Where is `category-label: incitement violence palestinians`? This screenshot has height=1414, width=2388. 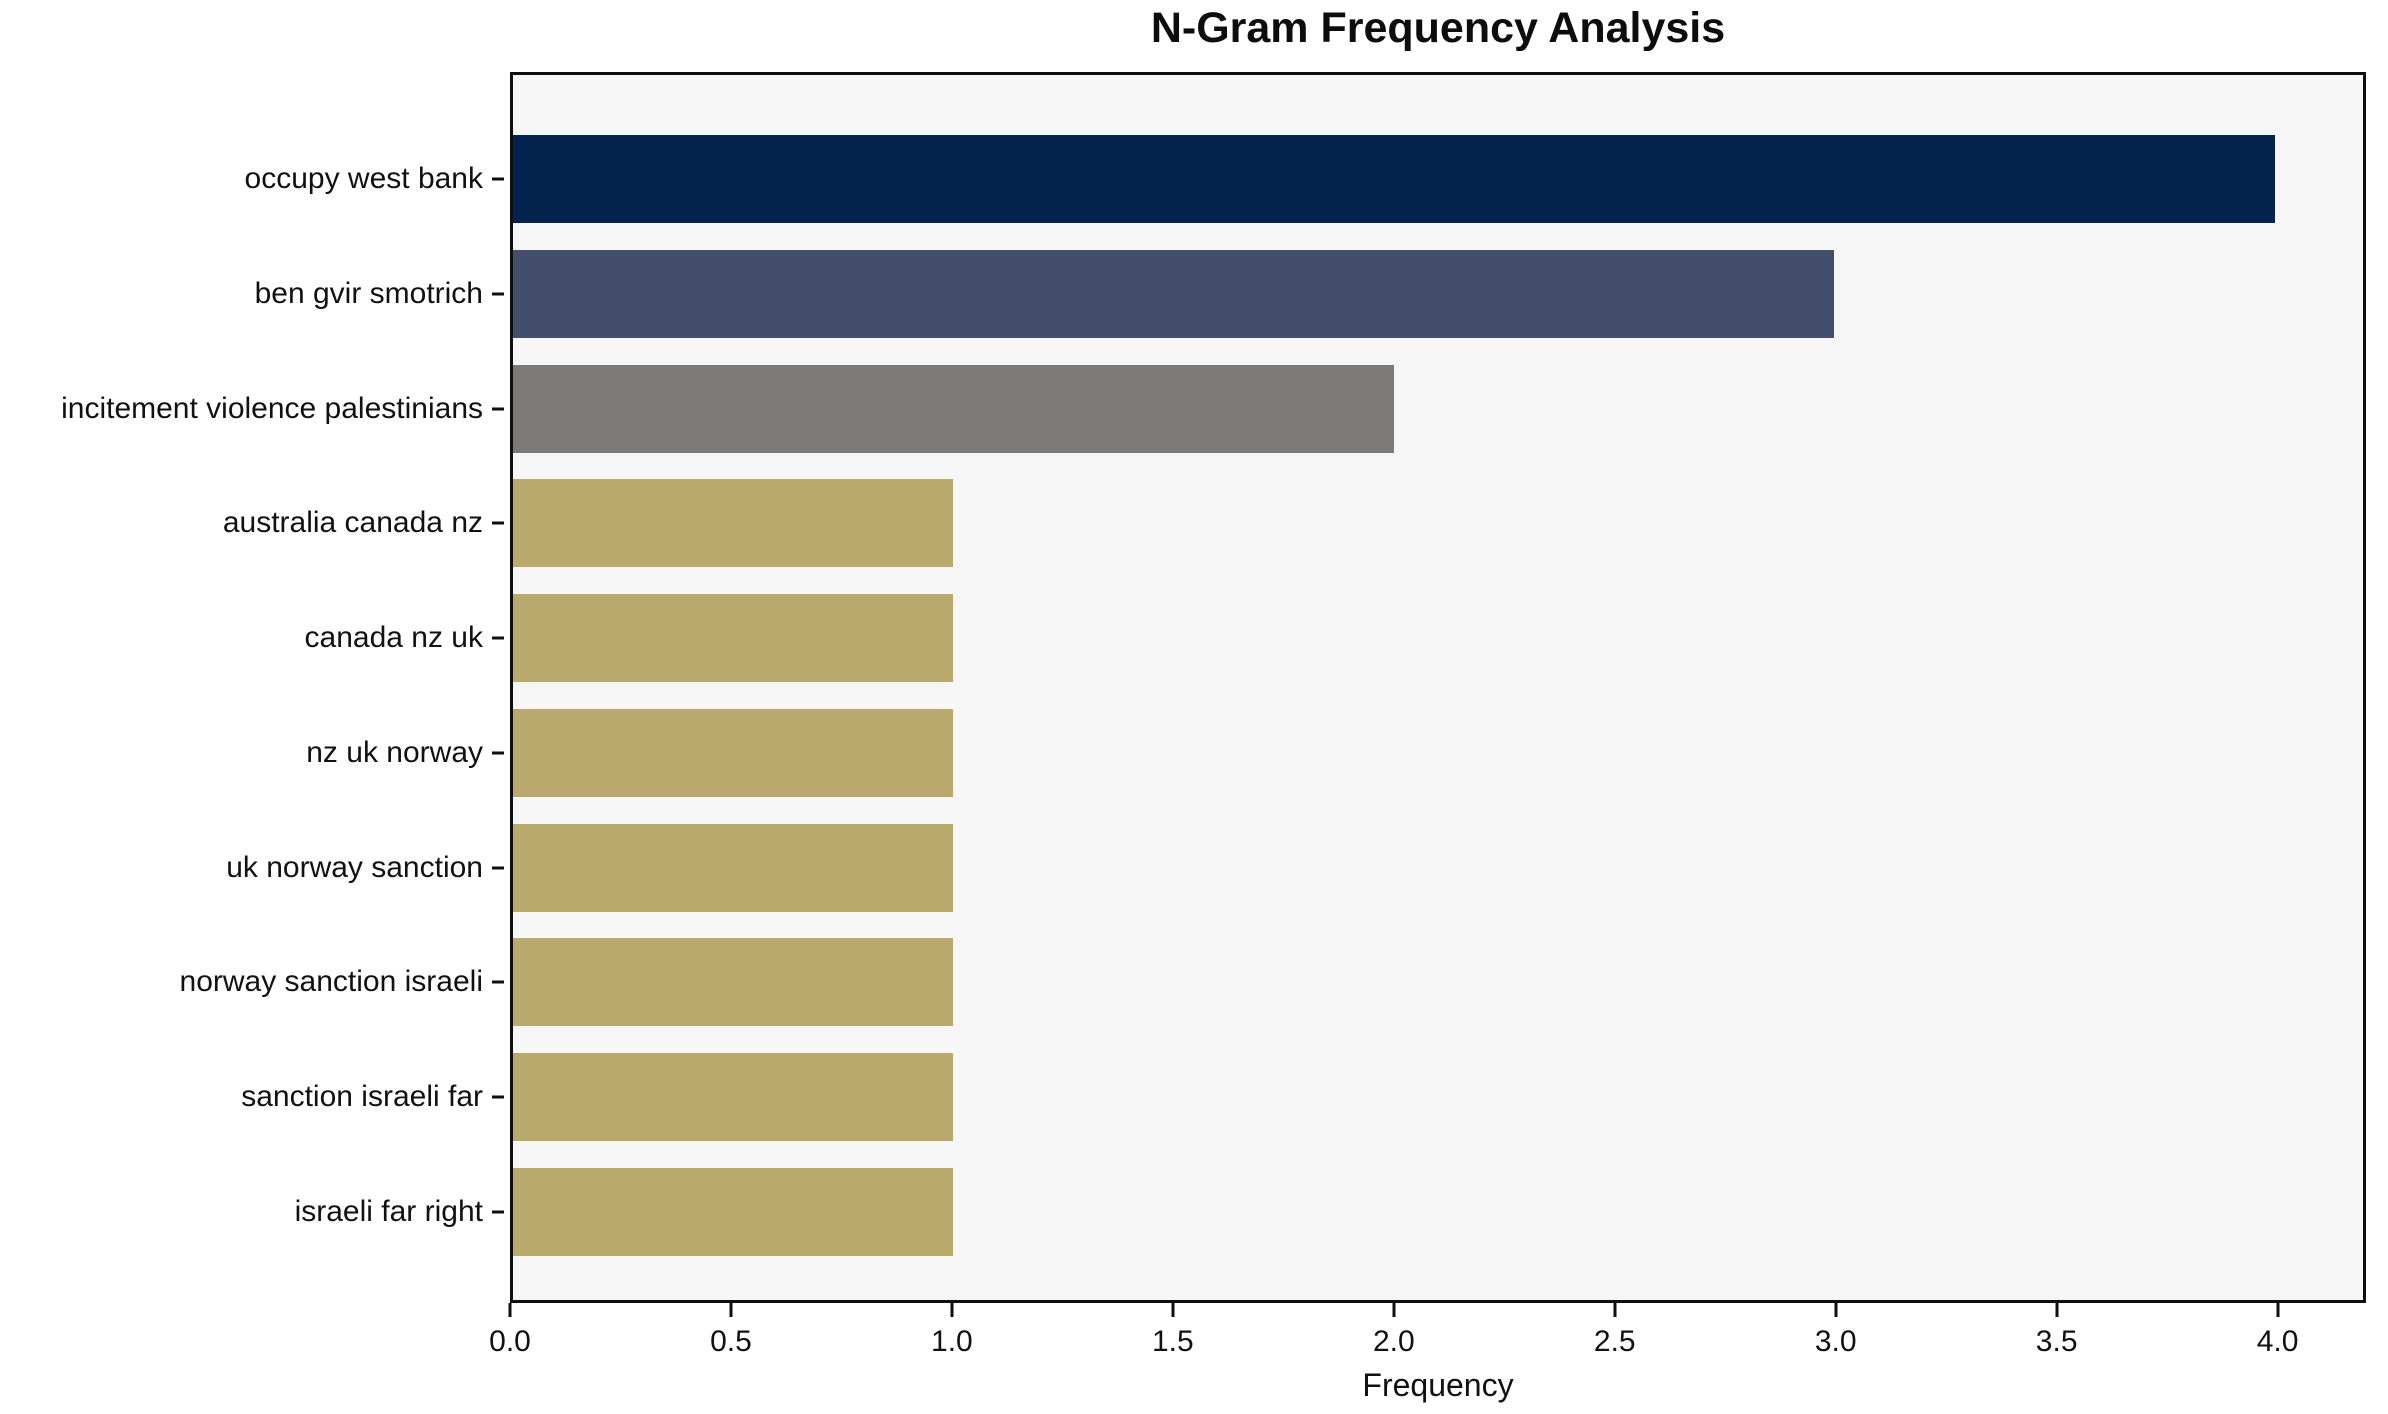
category-label: incitement violence palestinians is located at coordinates (272, 408).